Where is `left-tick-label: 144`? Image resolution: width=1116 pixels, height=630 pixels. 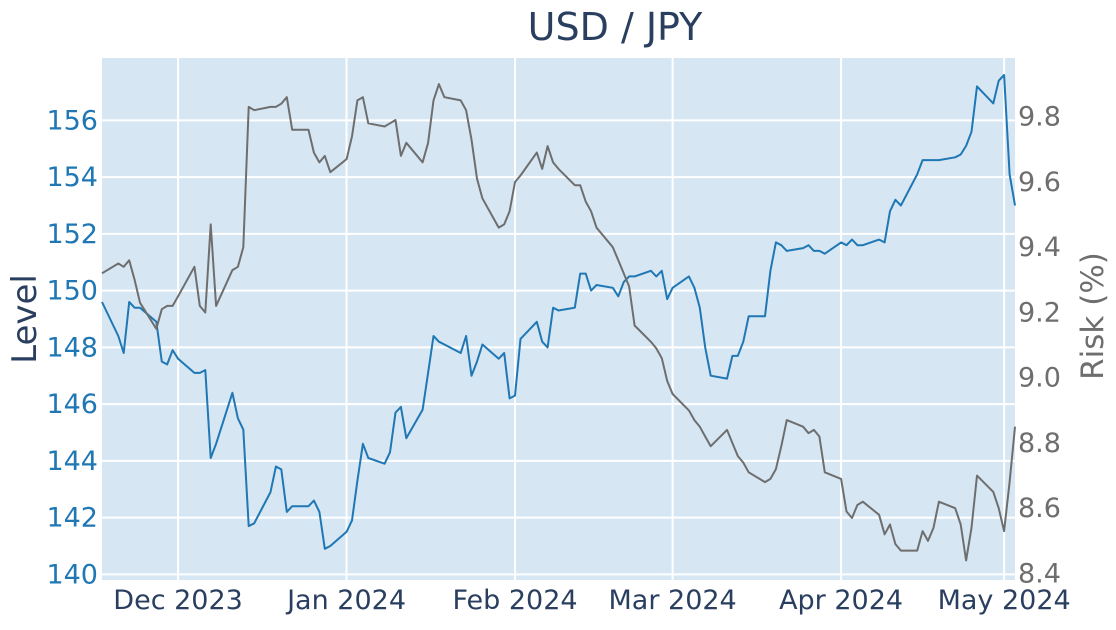 left-tick-label: 144 is located at coordinates (72, 461).